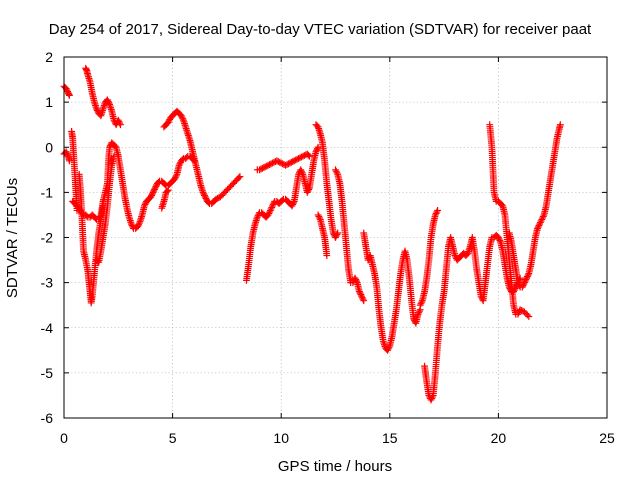 This screenshot has width=640, height=480. Describe the element at coordinates (74, 171) in the screenshot. I see `series-arc3` at that location.